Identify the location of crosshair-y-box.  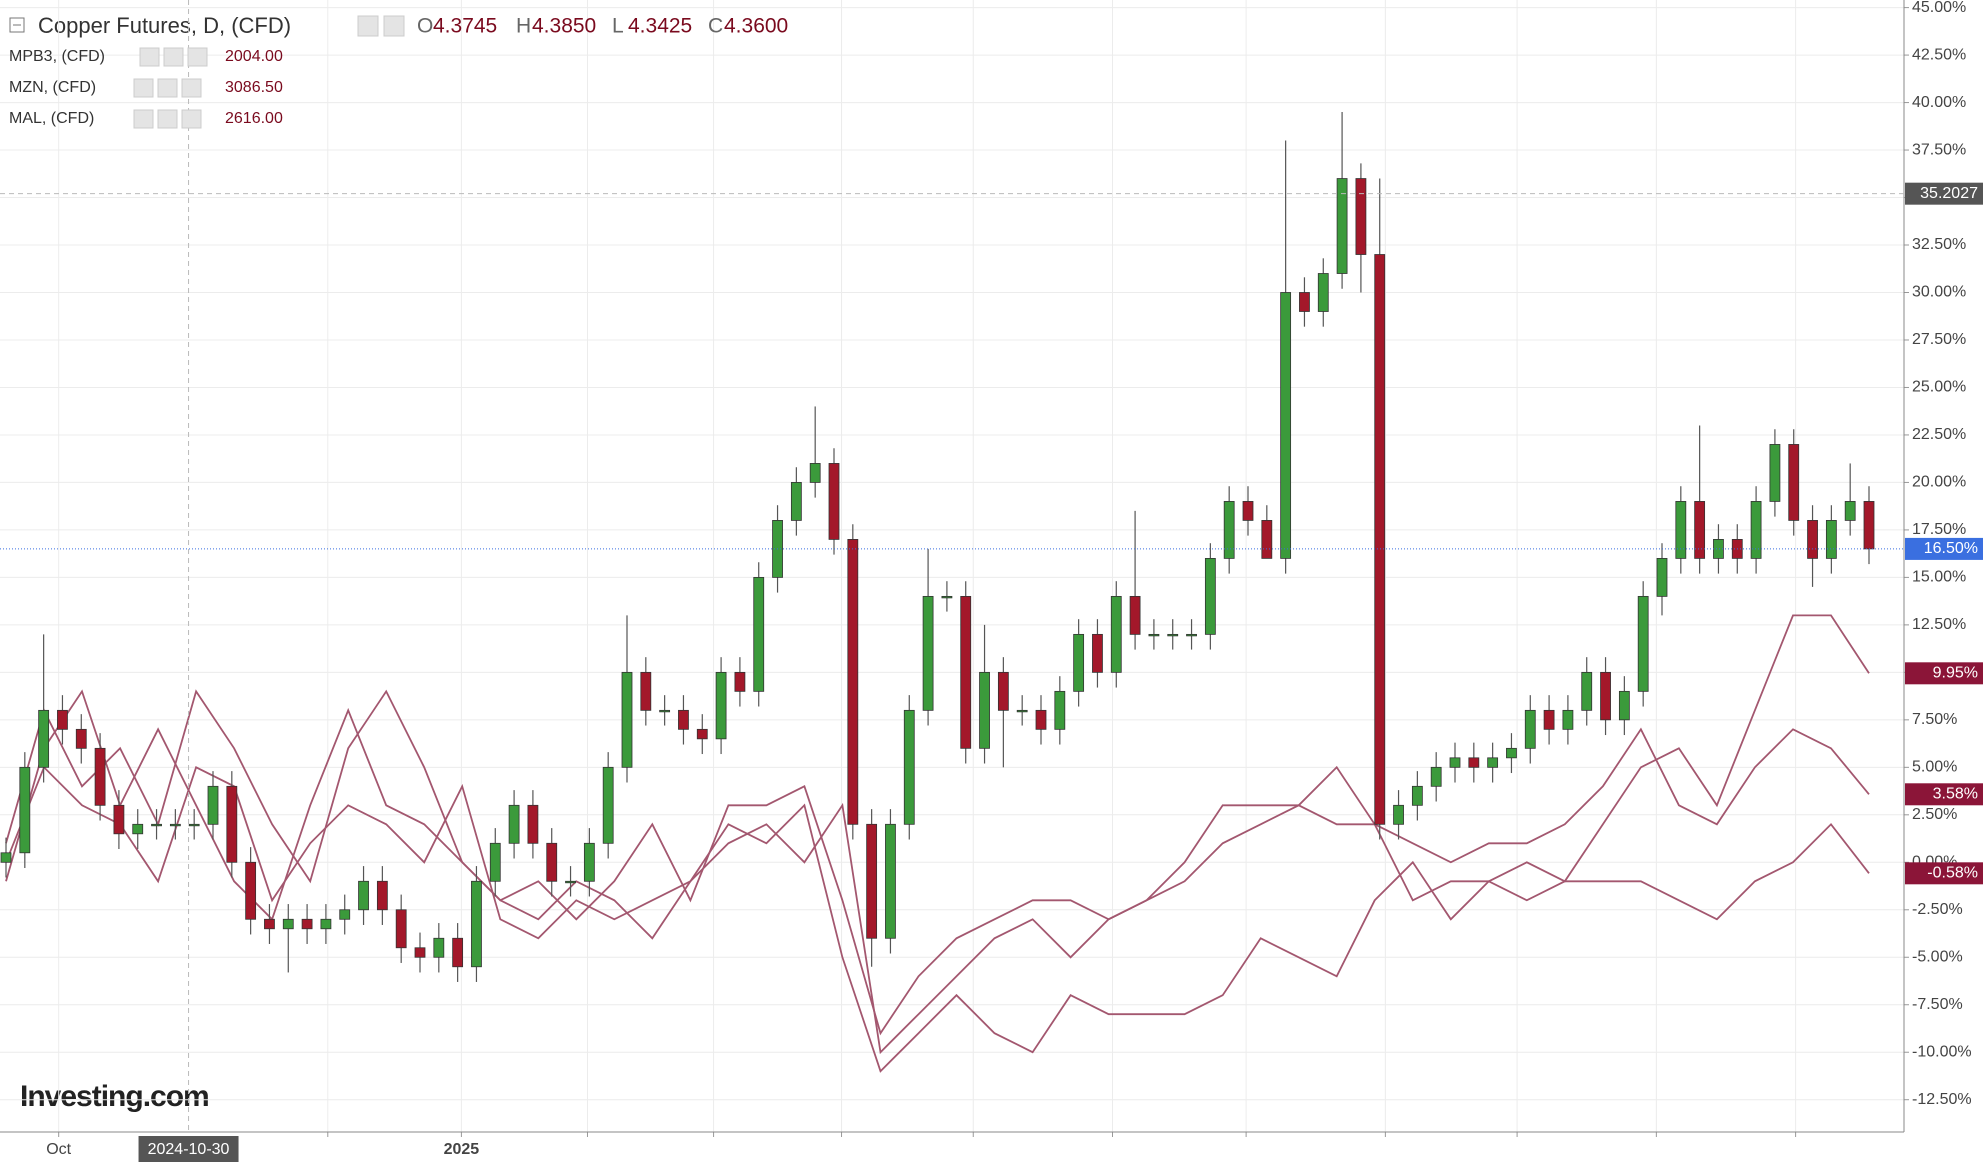
(1944, 193).